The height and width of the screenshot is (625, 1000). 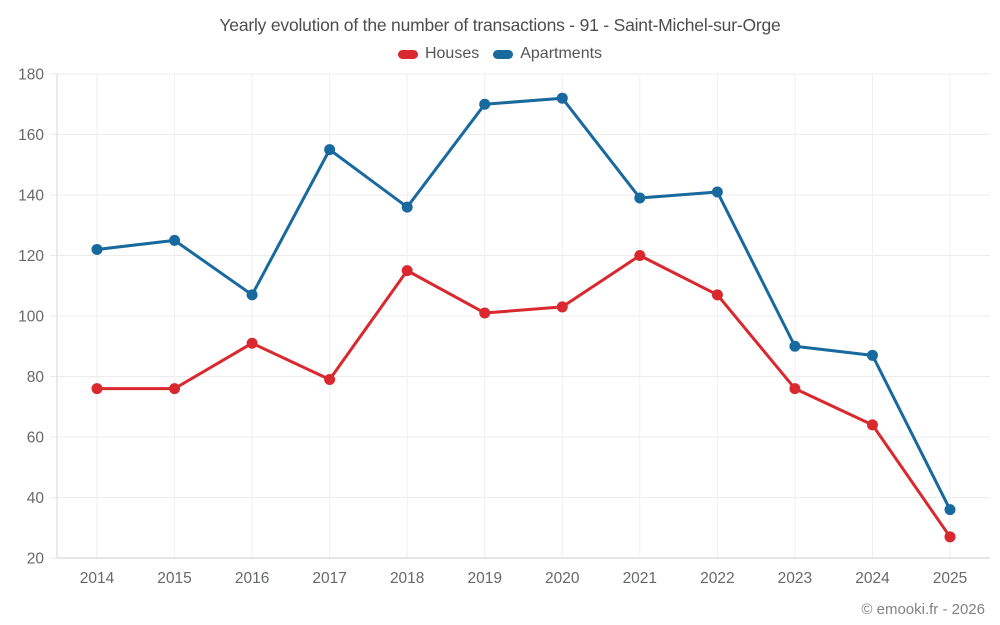 I want to click on y-tick-label: 180, so click(x=31, y=75).